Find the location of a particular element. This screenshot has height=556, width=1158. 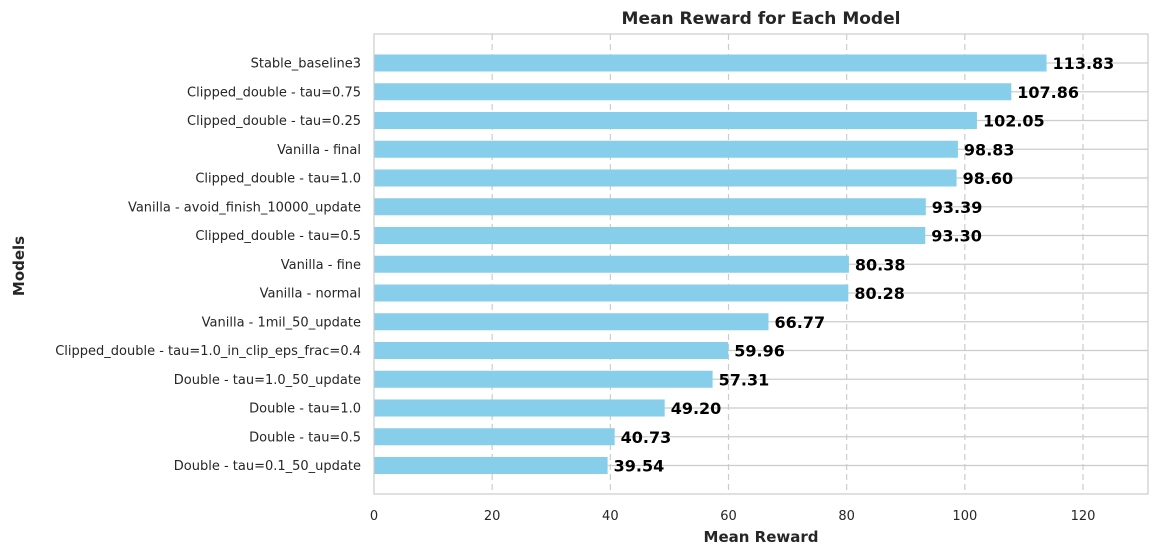

bar-value-label: 102.05 is located at coordinates (1014, 121).